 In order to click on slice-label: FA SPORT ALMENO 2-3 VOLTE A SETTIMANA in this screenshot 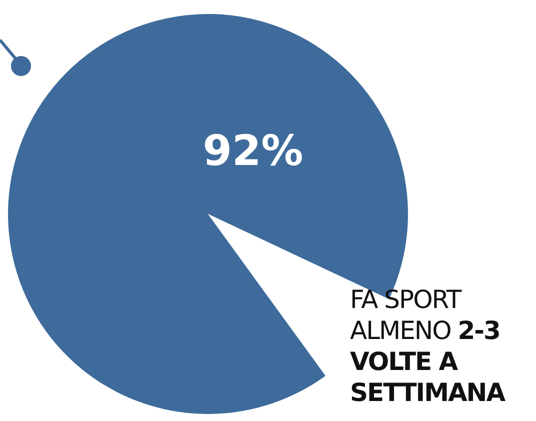, I will do `click(427, 346)`.